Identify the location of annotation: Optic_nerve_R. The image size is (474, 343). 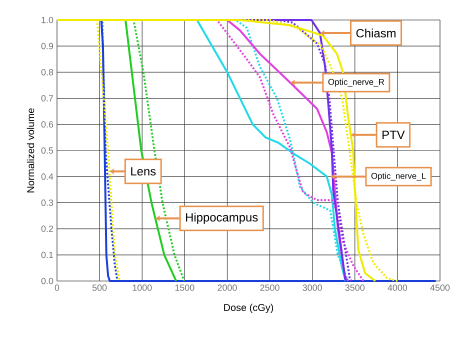
(356, 82).